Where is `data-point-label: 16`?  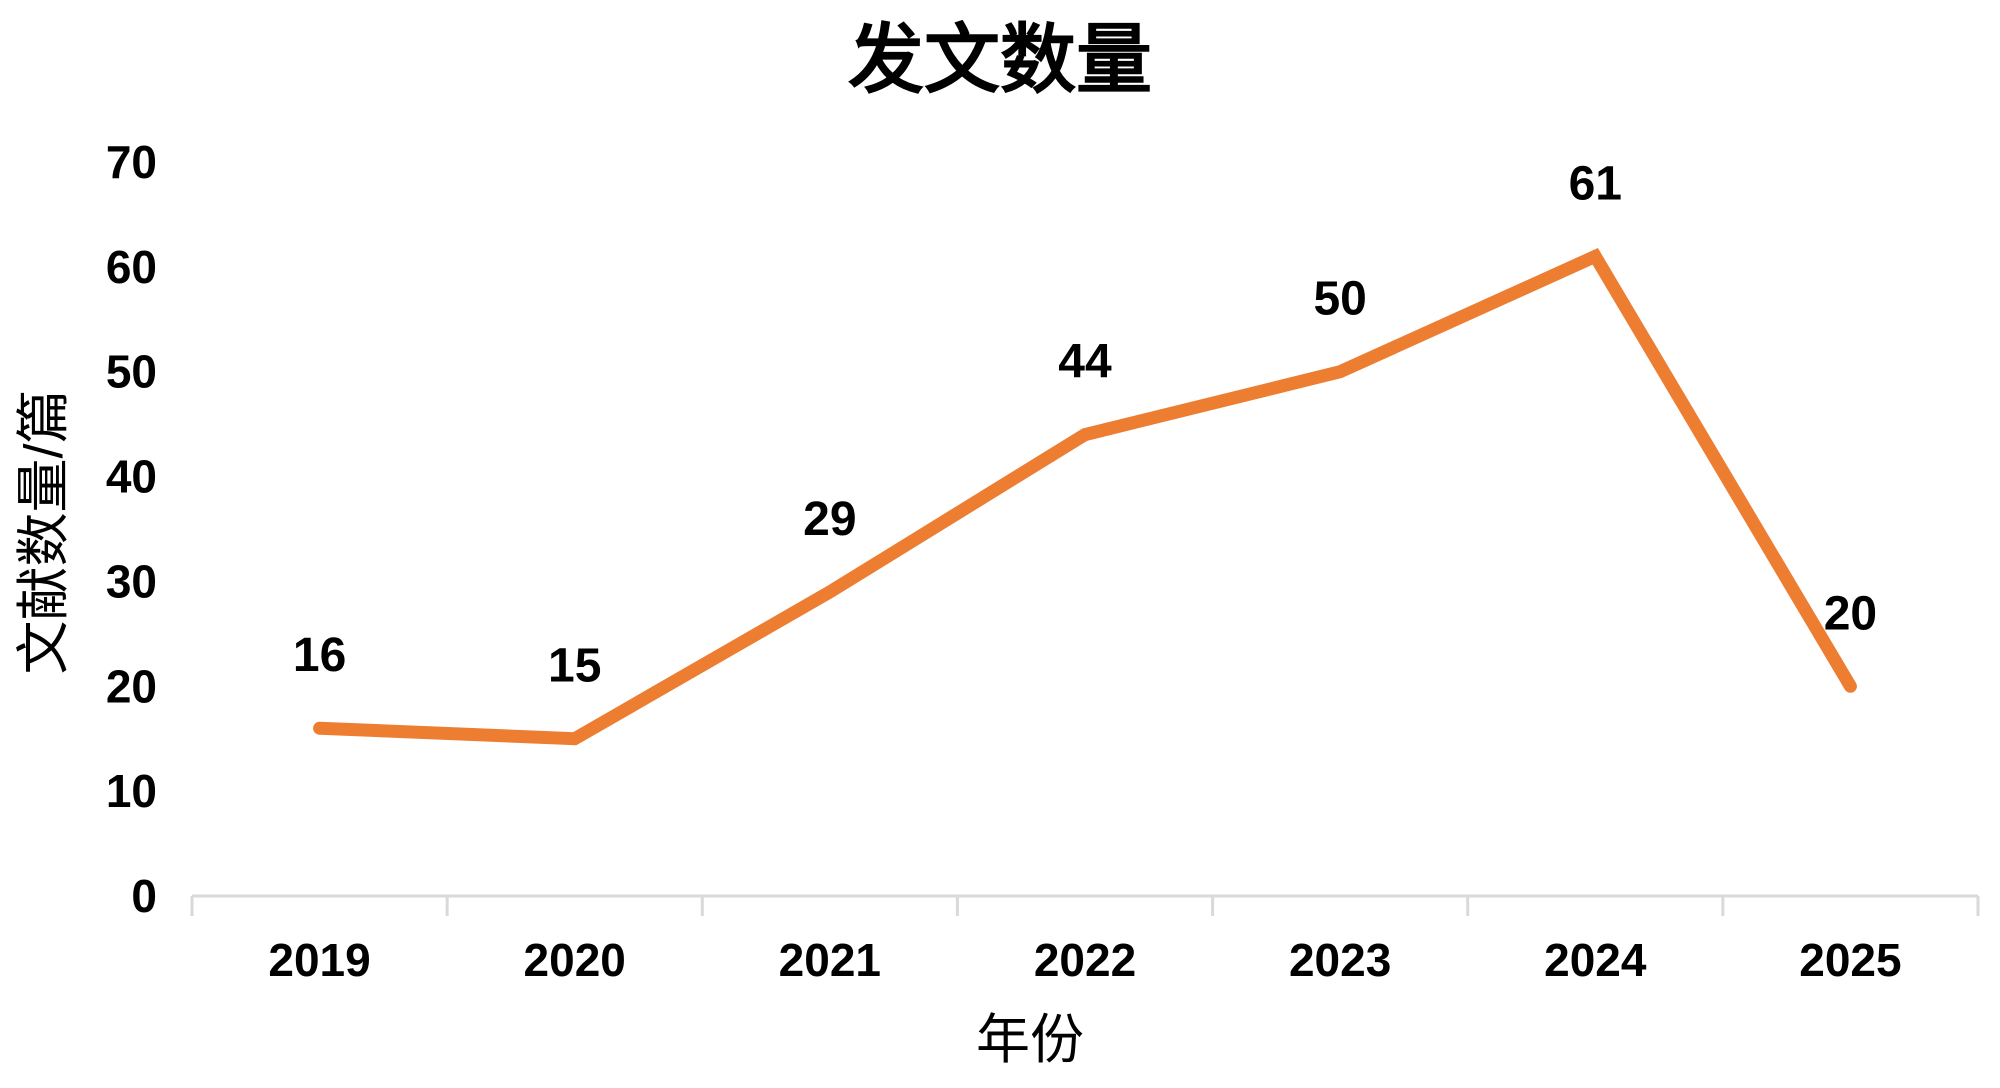 data-point-label: 16 is located at coordinates (319, 655).